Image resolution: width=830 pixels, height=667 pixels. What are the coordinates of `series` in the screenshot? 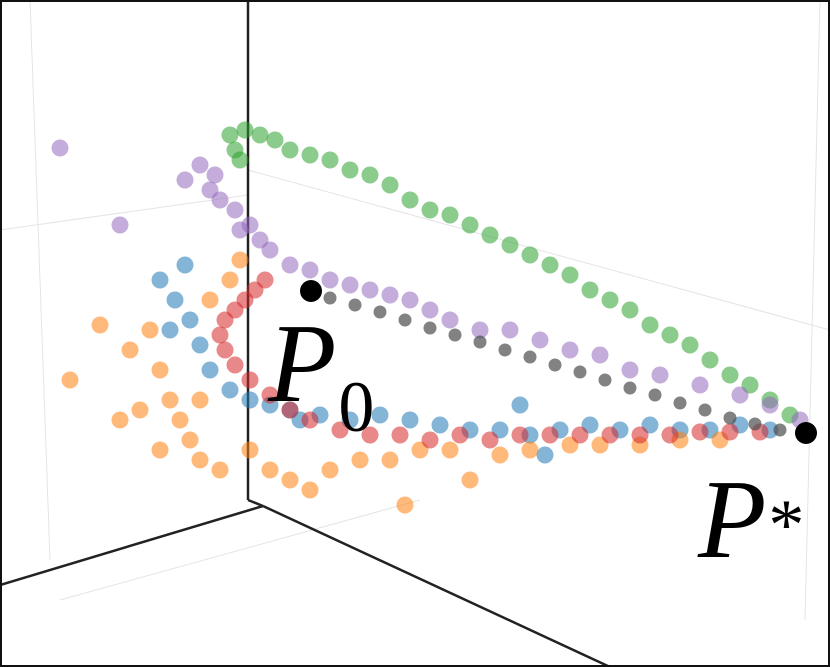 It's located at (555, 364).